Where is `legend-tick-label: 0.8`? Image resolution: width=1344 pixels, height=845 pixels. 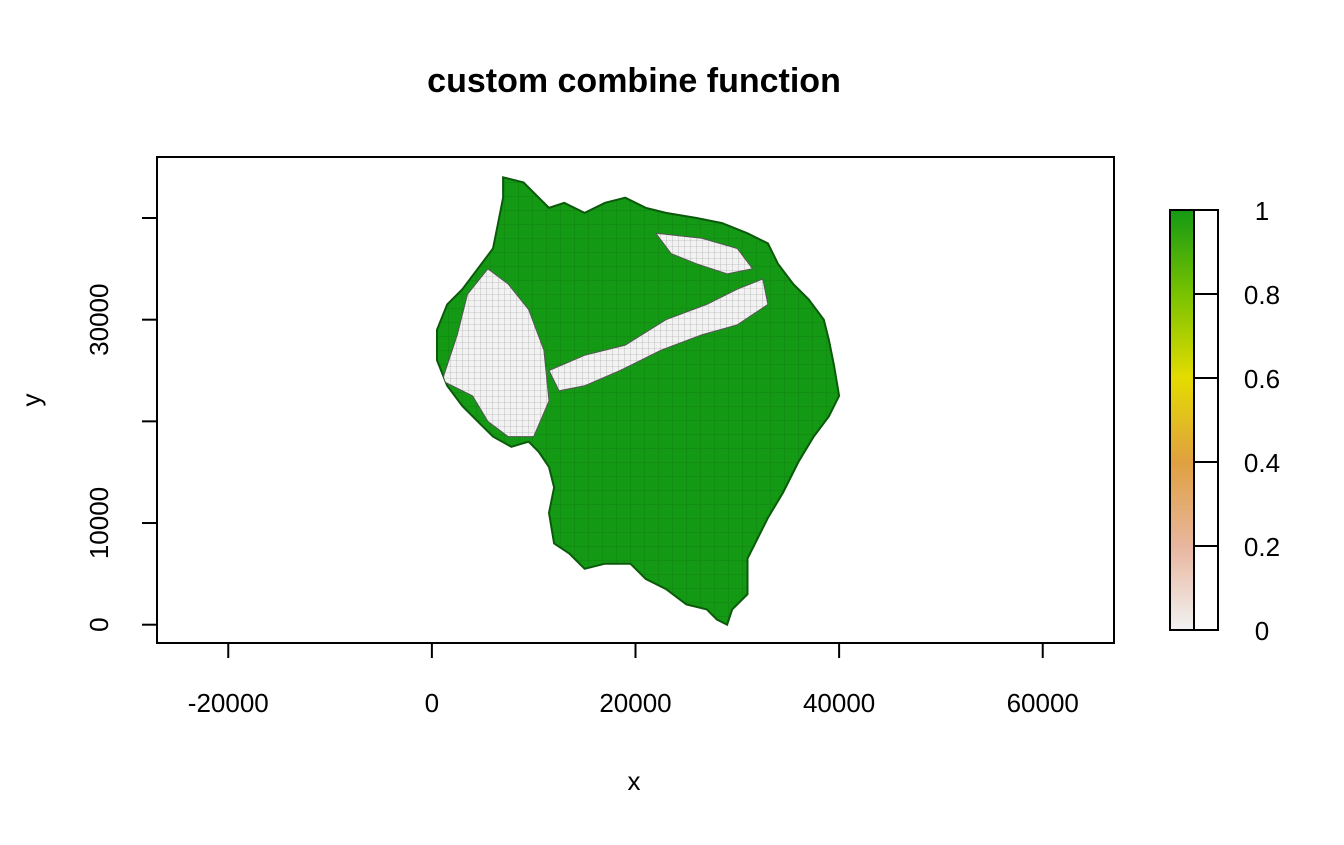
legend-tick-label: 0.8 is located at coordinates (1262, 295).